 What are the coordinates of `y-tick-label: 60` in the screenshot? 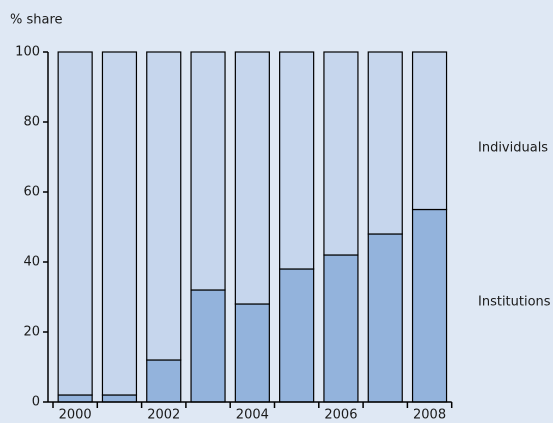 It's located at (31, 192).